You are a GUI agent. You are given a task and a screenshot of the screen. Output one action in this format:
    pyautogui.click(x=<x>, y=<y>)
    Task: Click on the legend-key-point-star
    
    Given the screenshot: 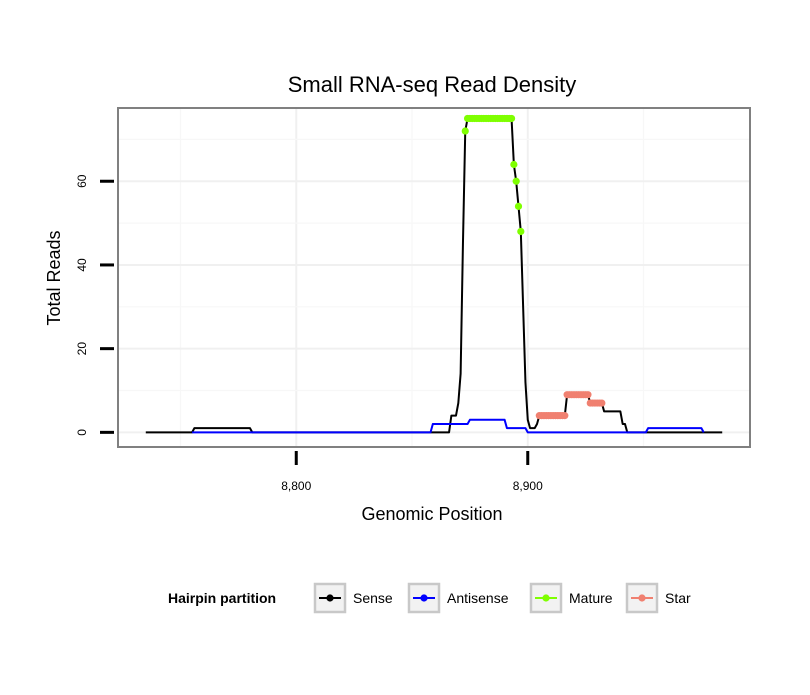 What is the action you would take?
    pyautogui.click(x=642, y=598)
    